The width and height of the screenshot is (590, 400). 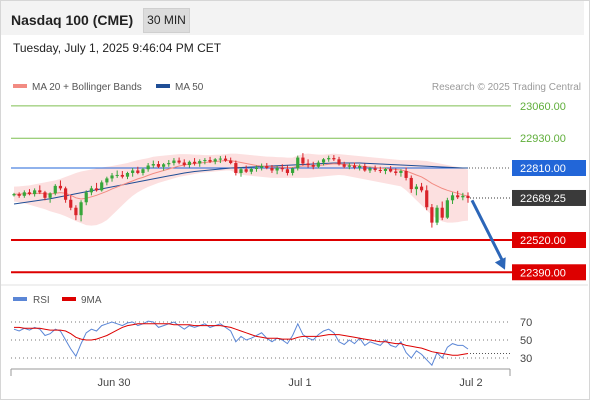 What do you see at coordinates (526, 341) in the screenshot?
I see `rsi-tick-label: 50` at bounding box center [526, 341].